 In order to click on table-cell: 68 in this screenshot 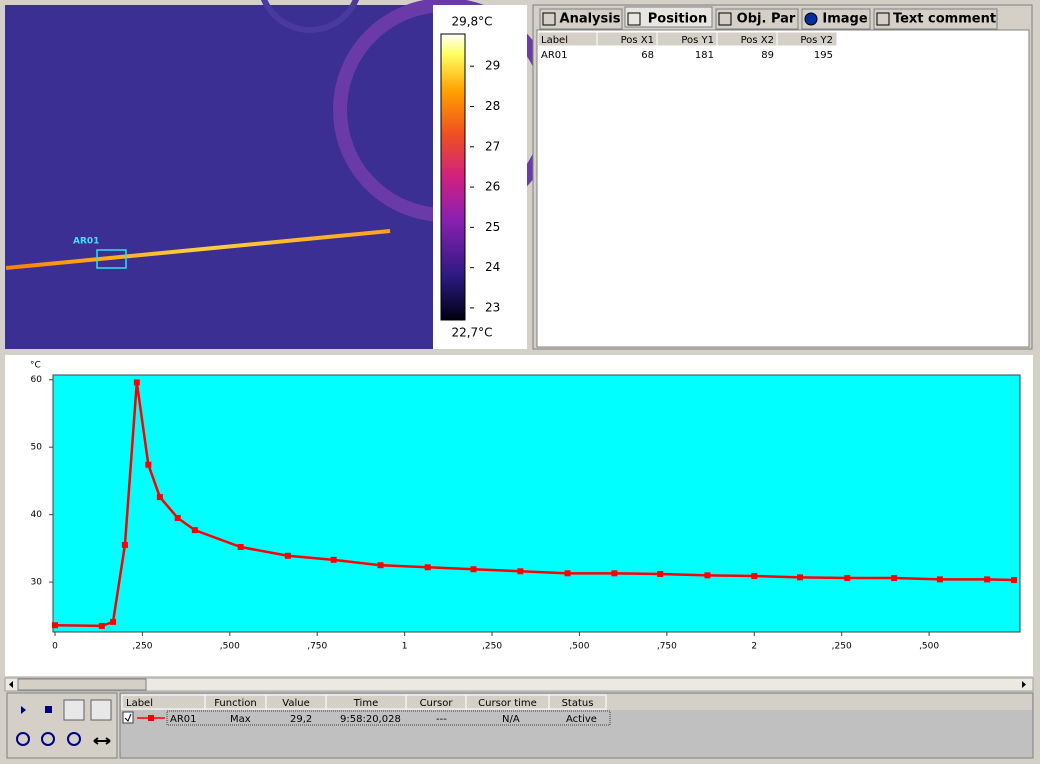, I will do `click(647, 55)`.